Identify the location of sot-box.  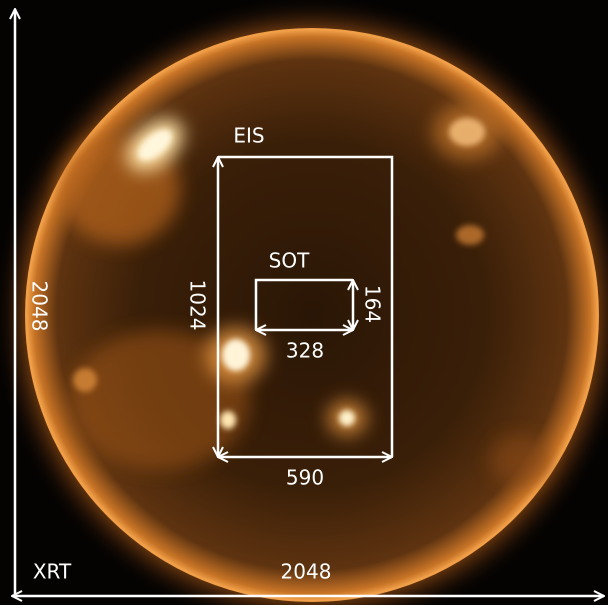
(303, 304).